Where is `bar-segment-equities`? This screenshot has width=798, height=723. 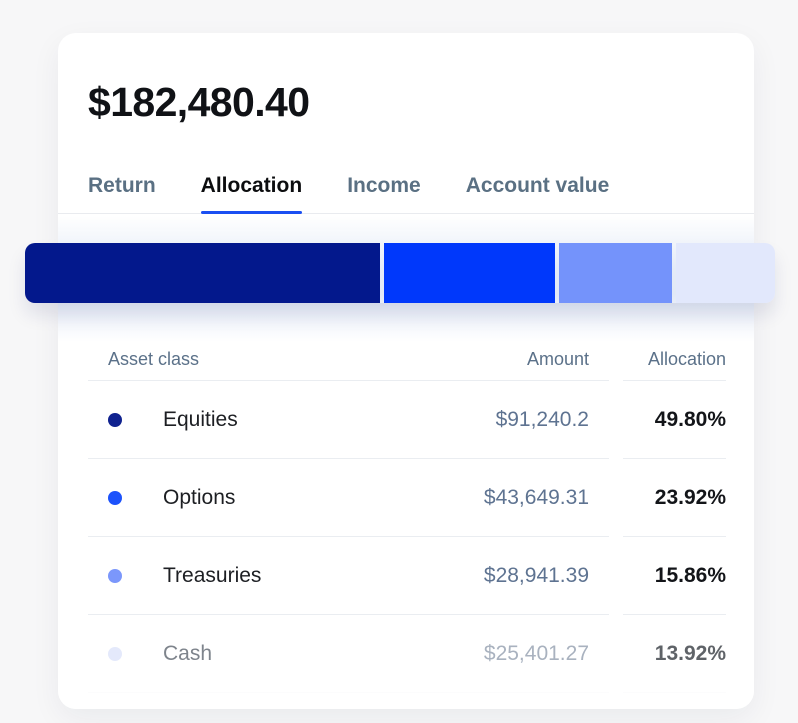
bar-segment-equities is located at coordinates (203, 273).